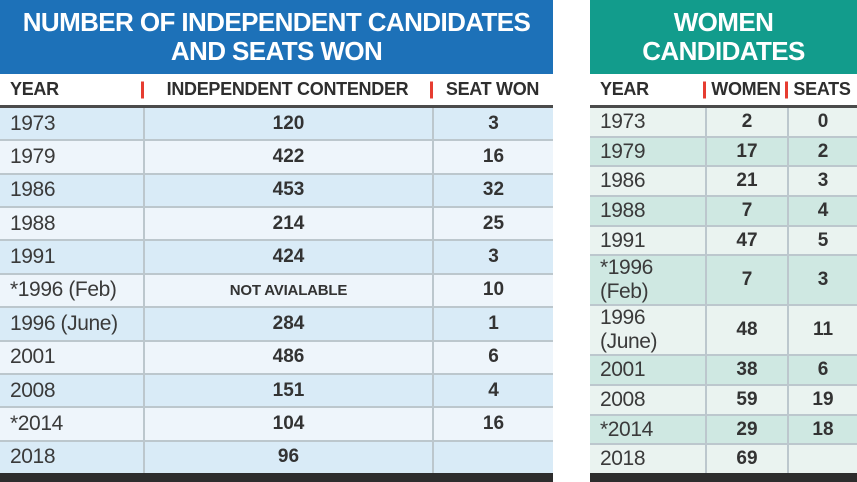 The image size is (857, 482). What do you see at coordinates (746, 459) in the screenshot?
I see `value-cell: 69` at bounding box center [746, 459].